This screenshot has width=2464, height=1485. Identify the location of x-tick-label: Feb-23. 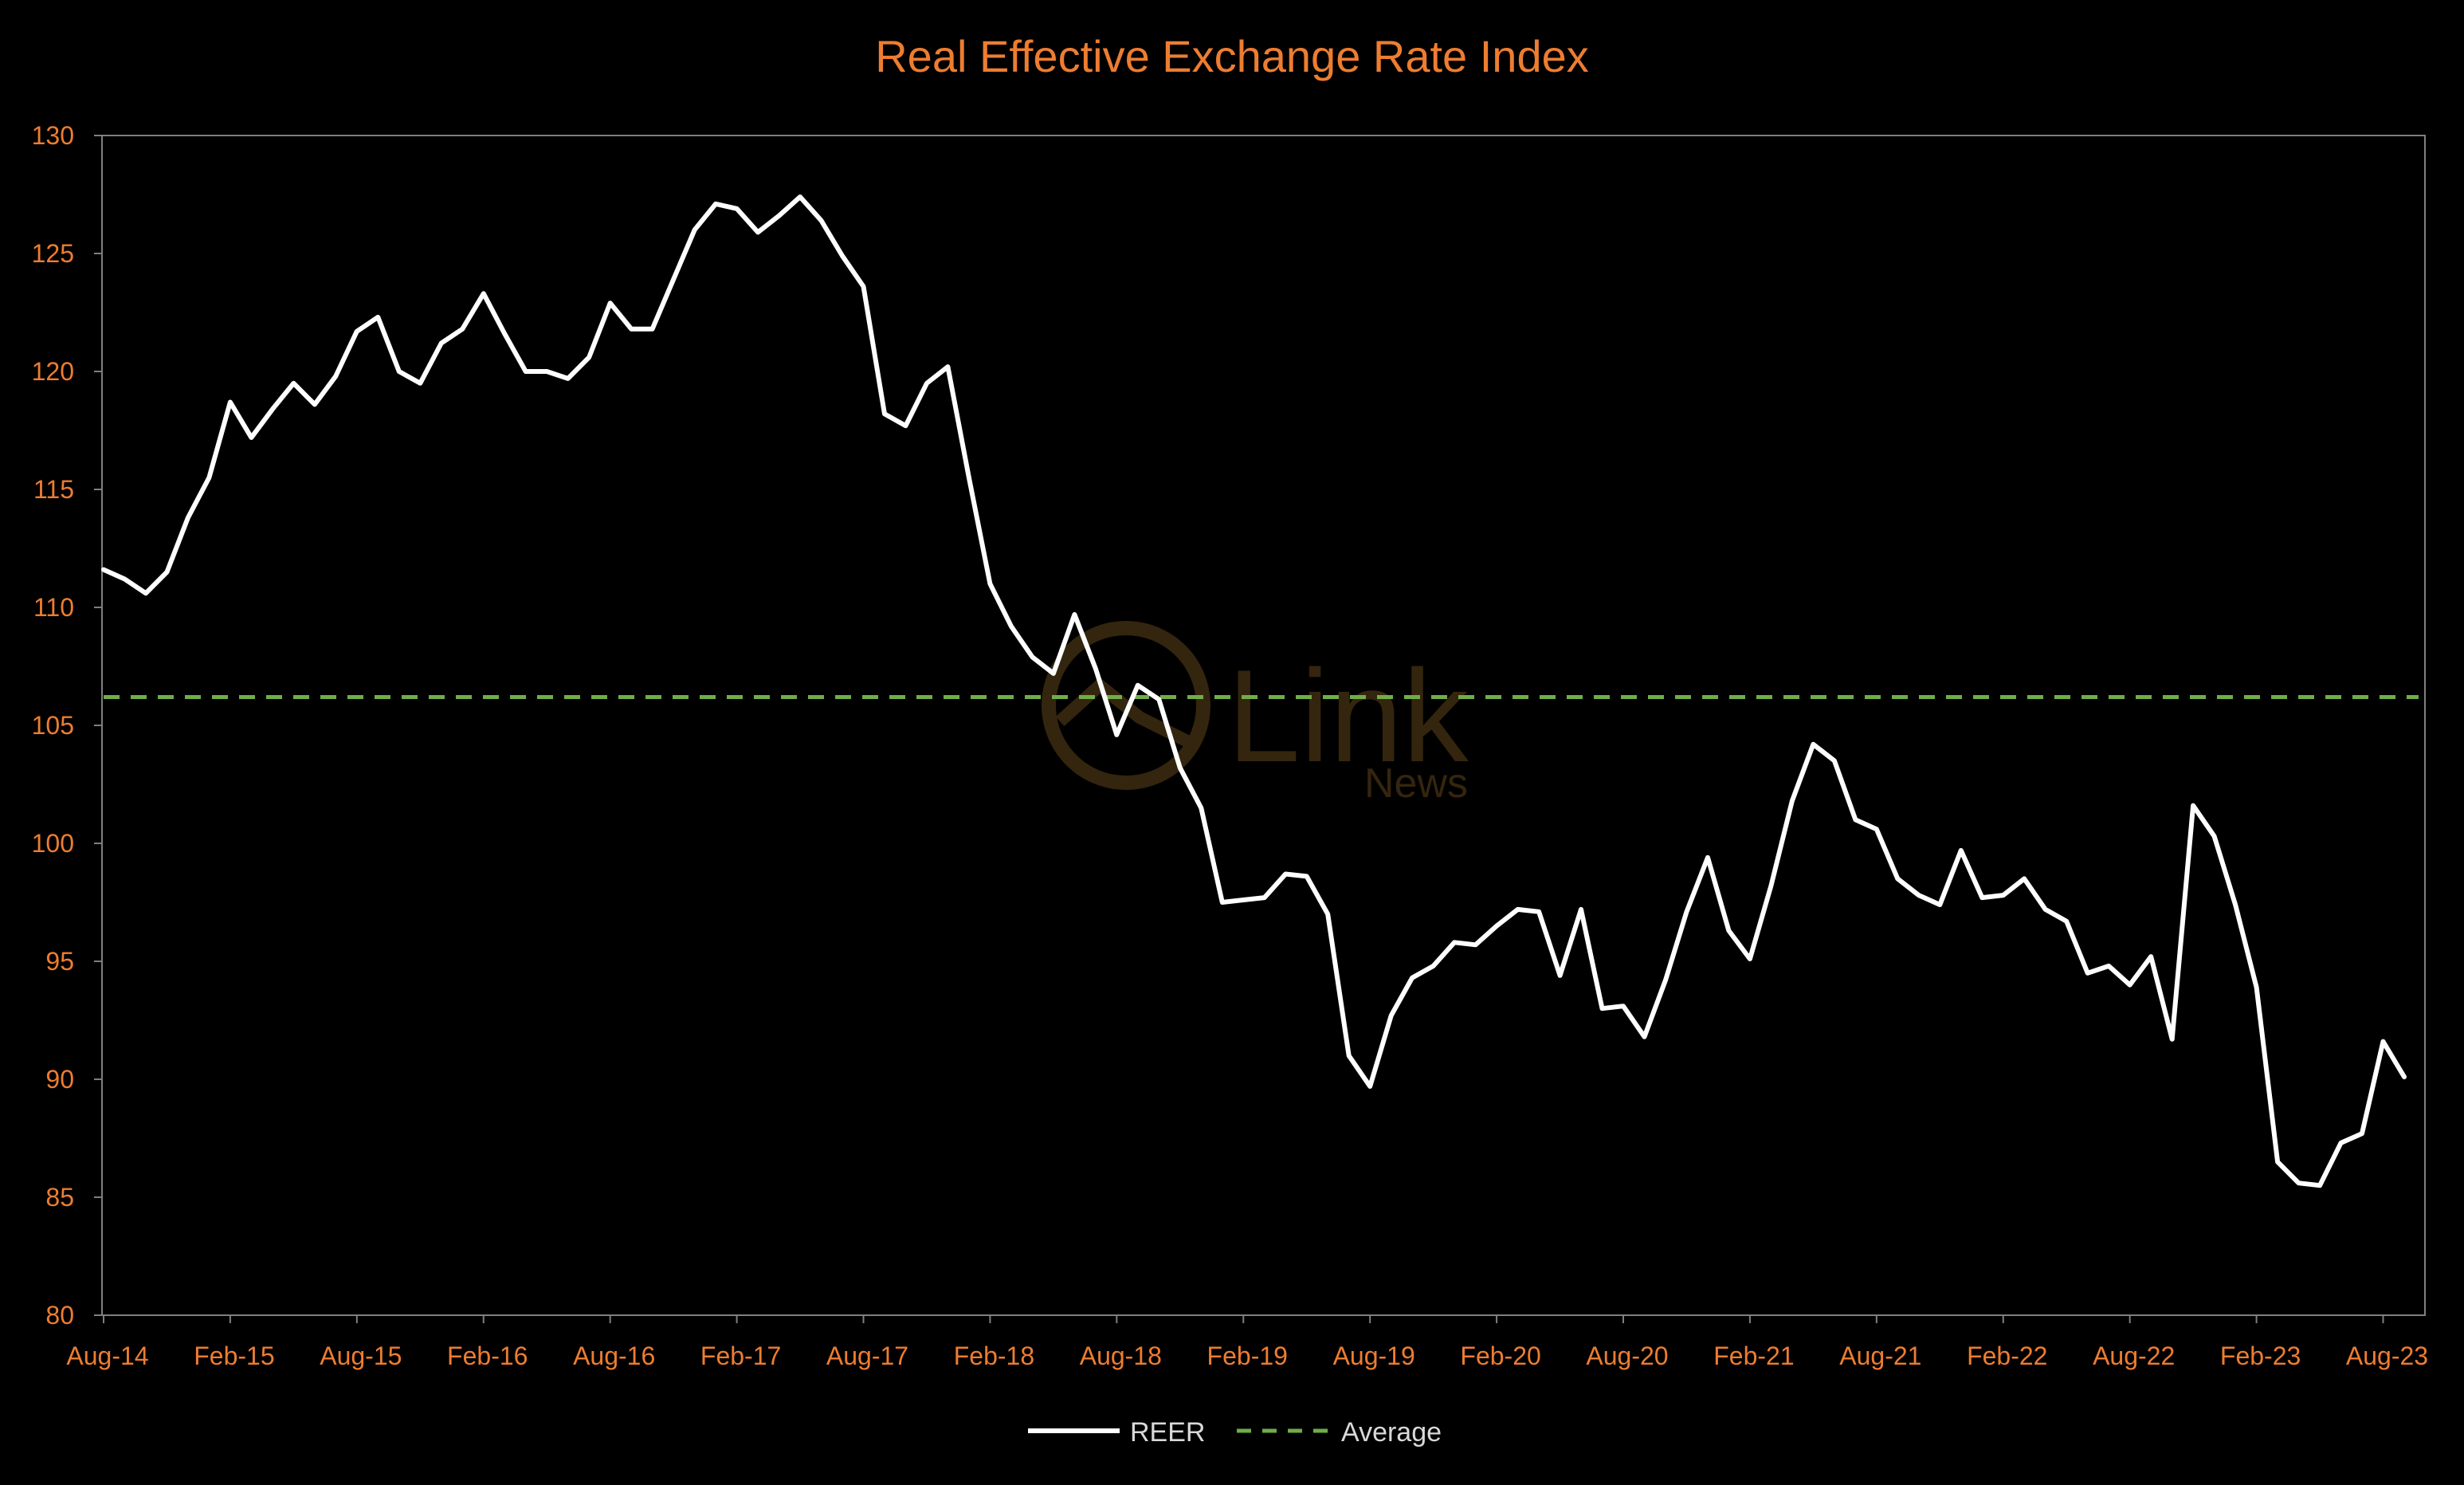
(2260, 1356).